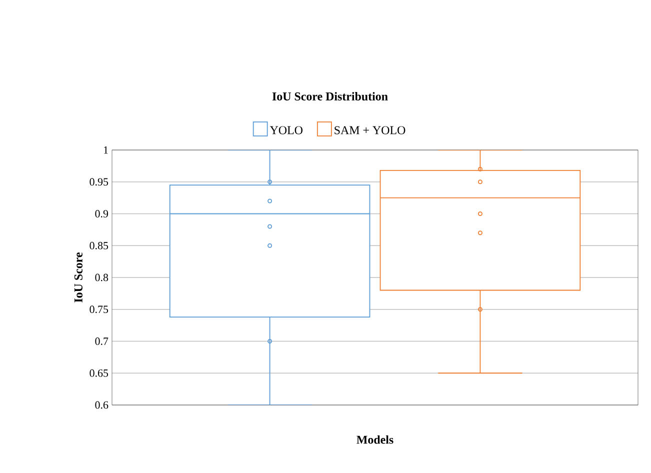  Describe the element at coordinates (78, 277) in the screenshot. I see `y-axis-title: IoU Score` at that location.